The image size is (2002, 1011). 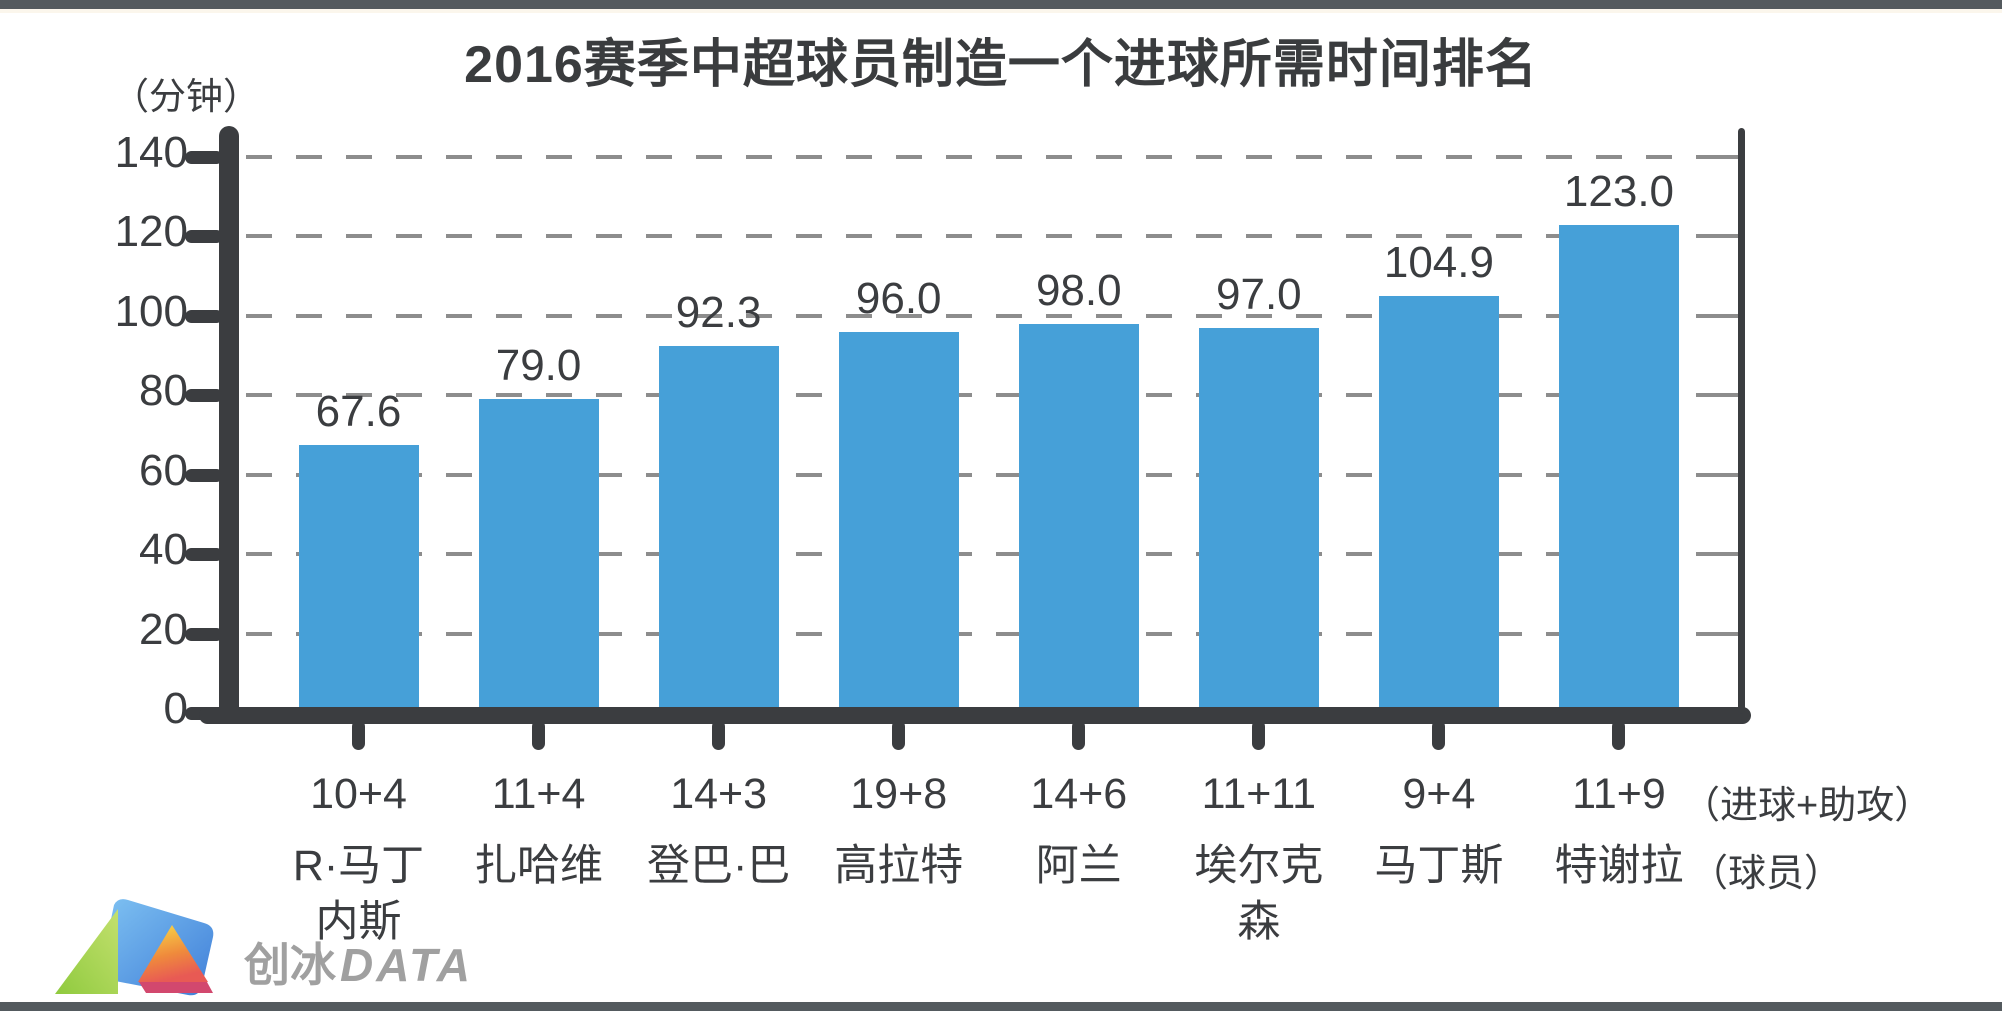 I want to click on bar-value-label: 92.3, so click(x=718, y=313).